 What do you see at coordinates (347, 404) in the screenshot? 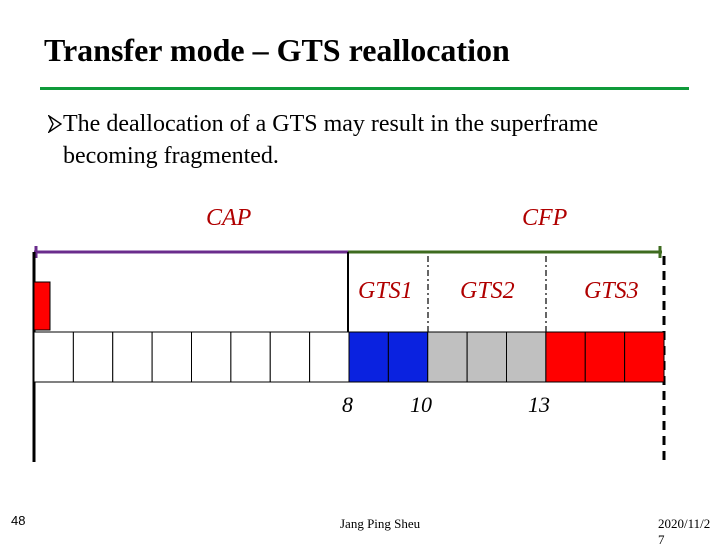
I see `slot-number-8: 8` at bounding box center [347, 404].